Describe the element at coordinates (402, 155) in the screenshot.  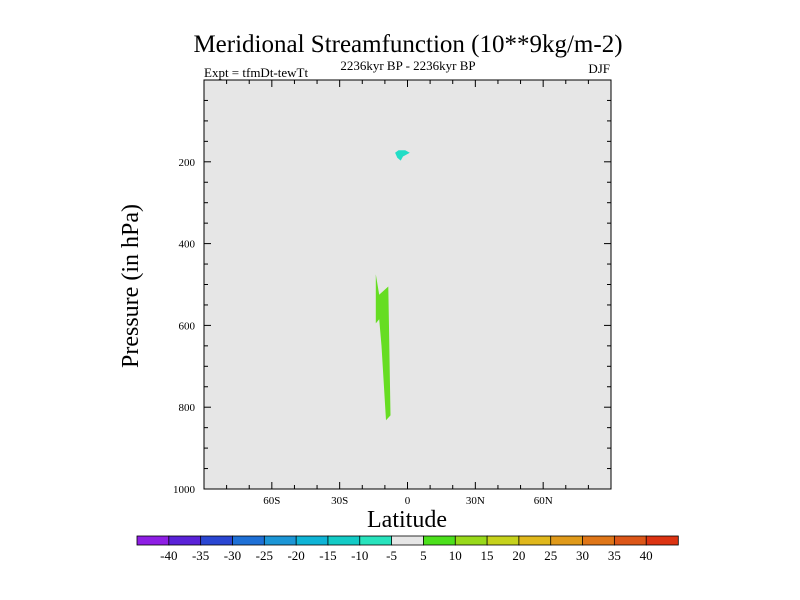
I see `cyan-region` at that location.